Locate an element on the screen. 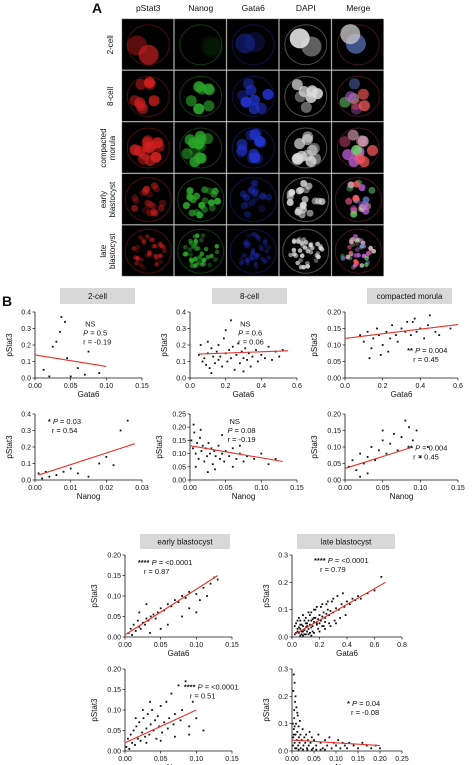  y-tick-label: 0.1 is located at coordinates (283, 724).